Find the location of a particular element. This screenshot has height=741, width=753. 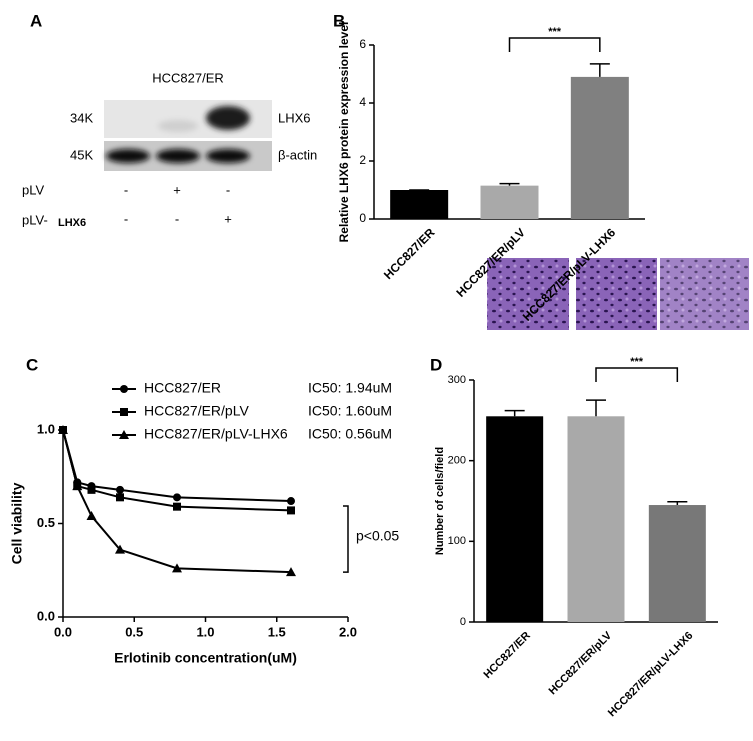

annotation: IC50: 1.60uM is located at coordinates (350, 411).